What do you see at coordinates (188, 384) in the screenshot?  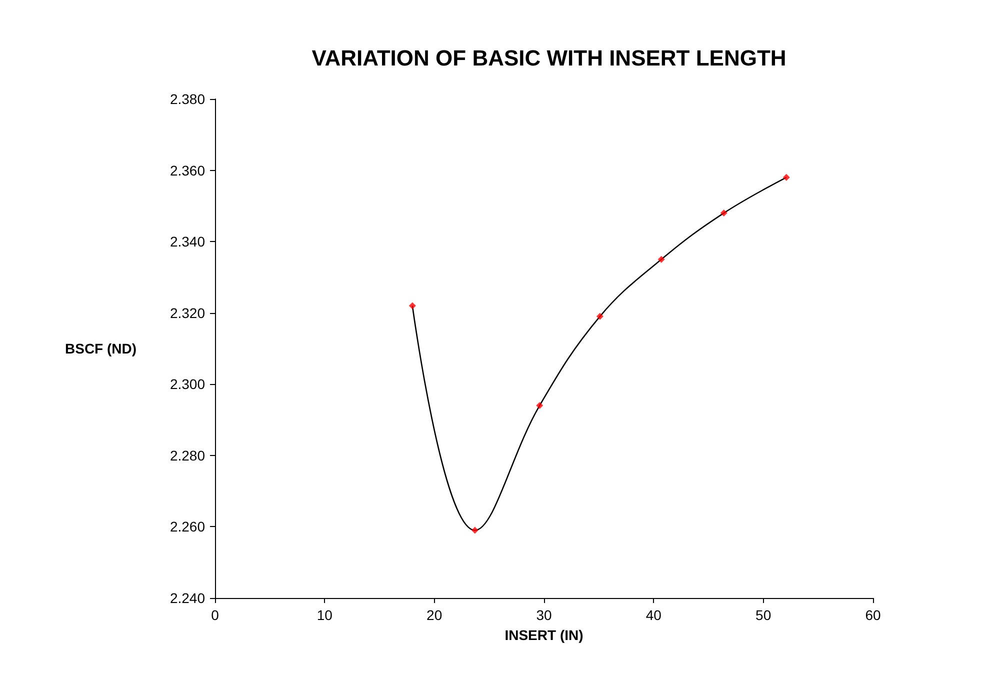 I see `y-tick-label: 2.300` at bounding box center [188, 384].